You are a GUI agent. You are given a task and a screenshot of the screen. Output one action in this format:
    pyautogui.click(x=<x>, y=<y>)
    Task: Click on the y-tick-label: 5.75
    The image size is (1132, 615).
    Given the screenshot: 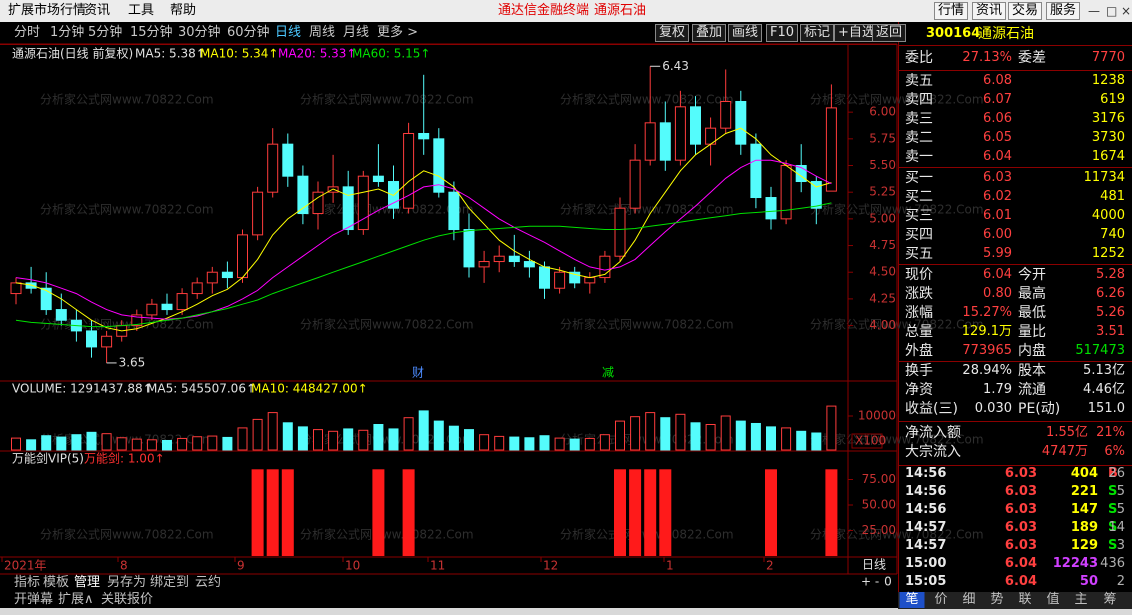 What is the action you would take?
    pyautogui.click(x=882, y=138)
    